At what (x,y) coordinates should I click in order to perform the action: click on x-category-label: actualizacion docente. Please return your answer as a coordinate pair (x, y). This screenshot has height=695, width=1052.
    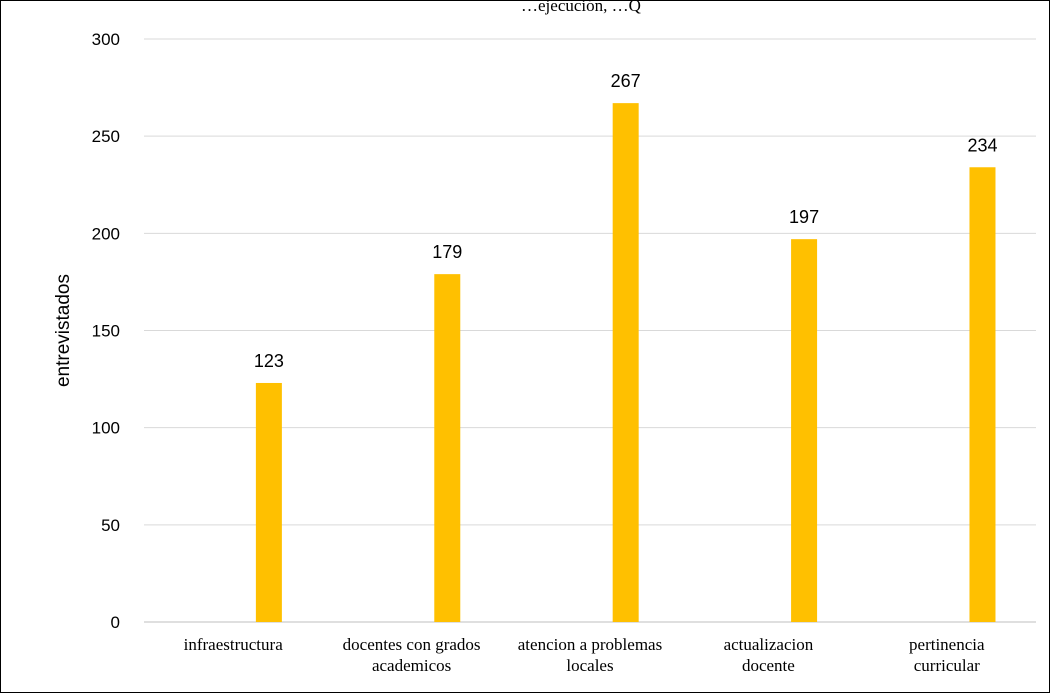
    Looking at the image, I should click on (769, 655).